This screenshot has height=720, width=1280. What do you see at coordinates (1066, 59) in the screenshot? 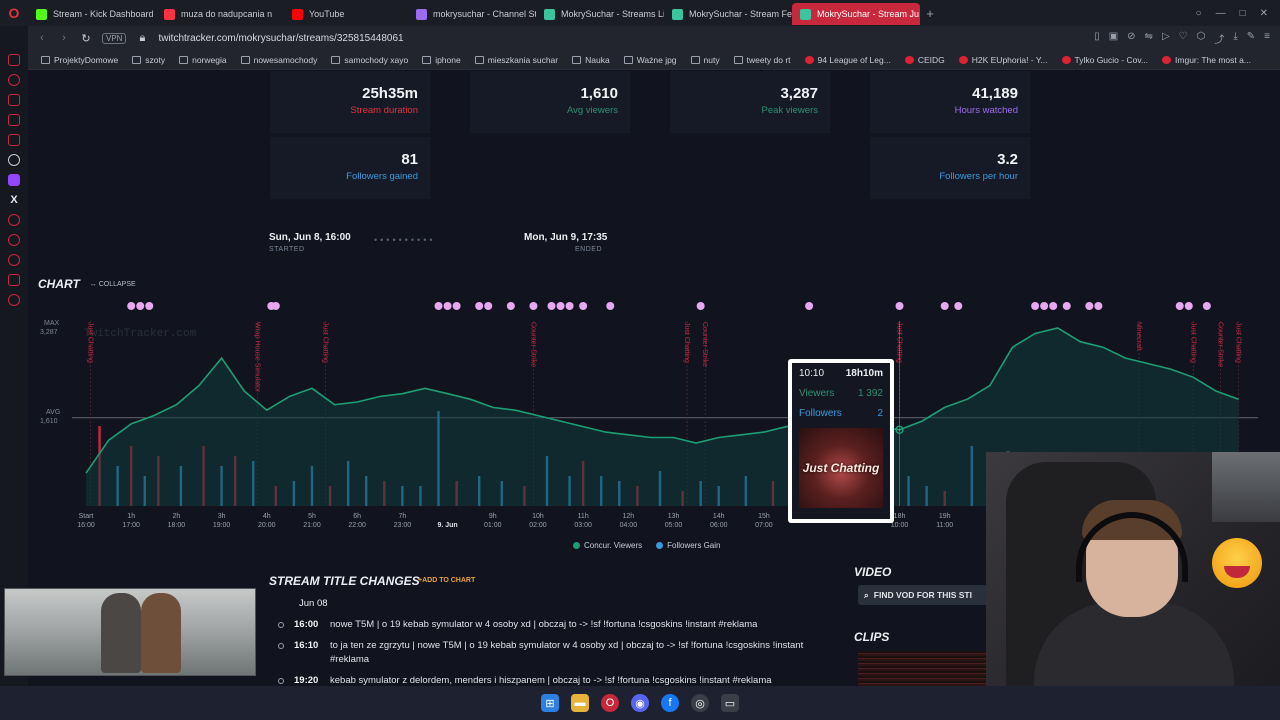
I see `site-favicon-icon` at bounding box center [1066, 59].